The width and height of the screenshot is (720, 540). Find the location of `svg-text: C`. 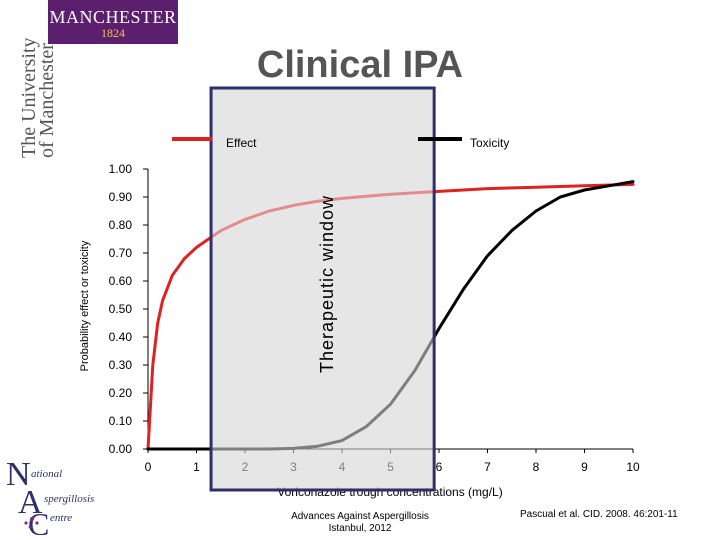

svg-text: C is located at coordinates (38, 520).